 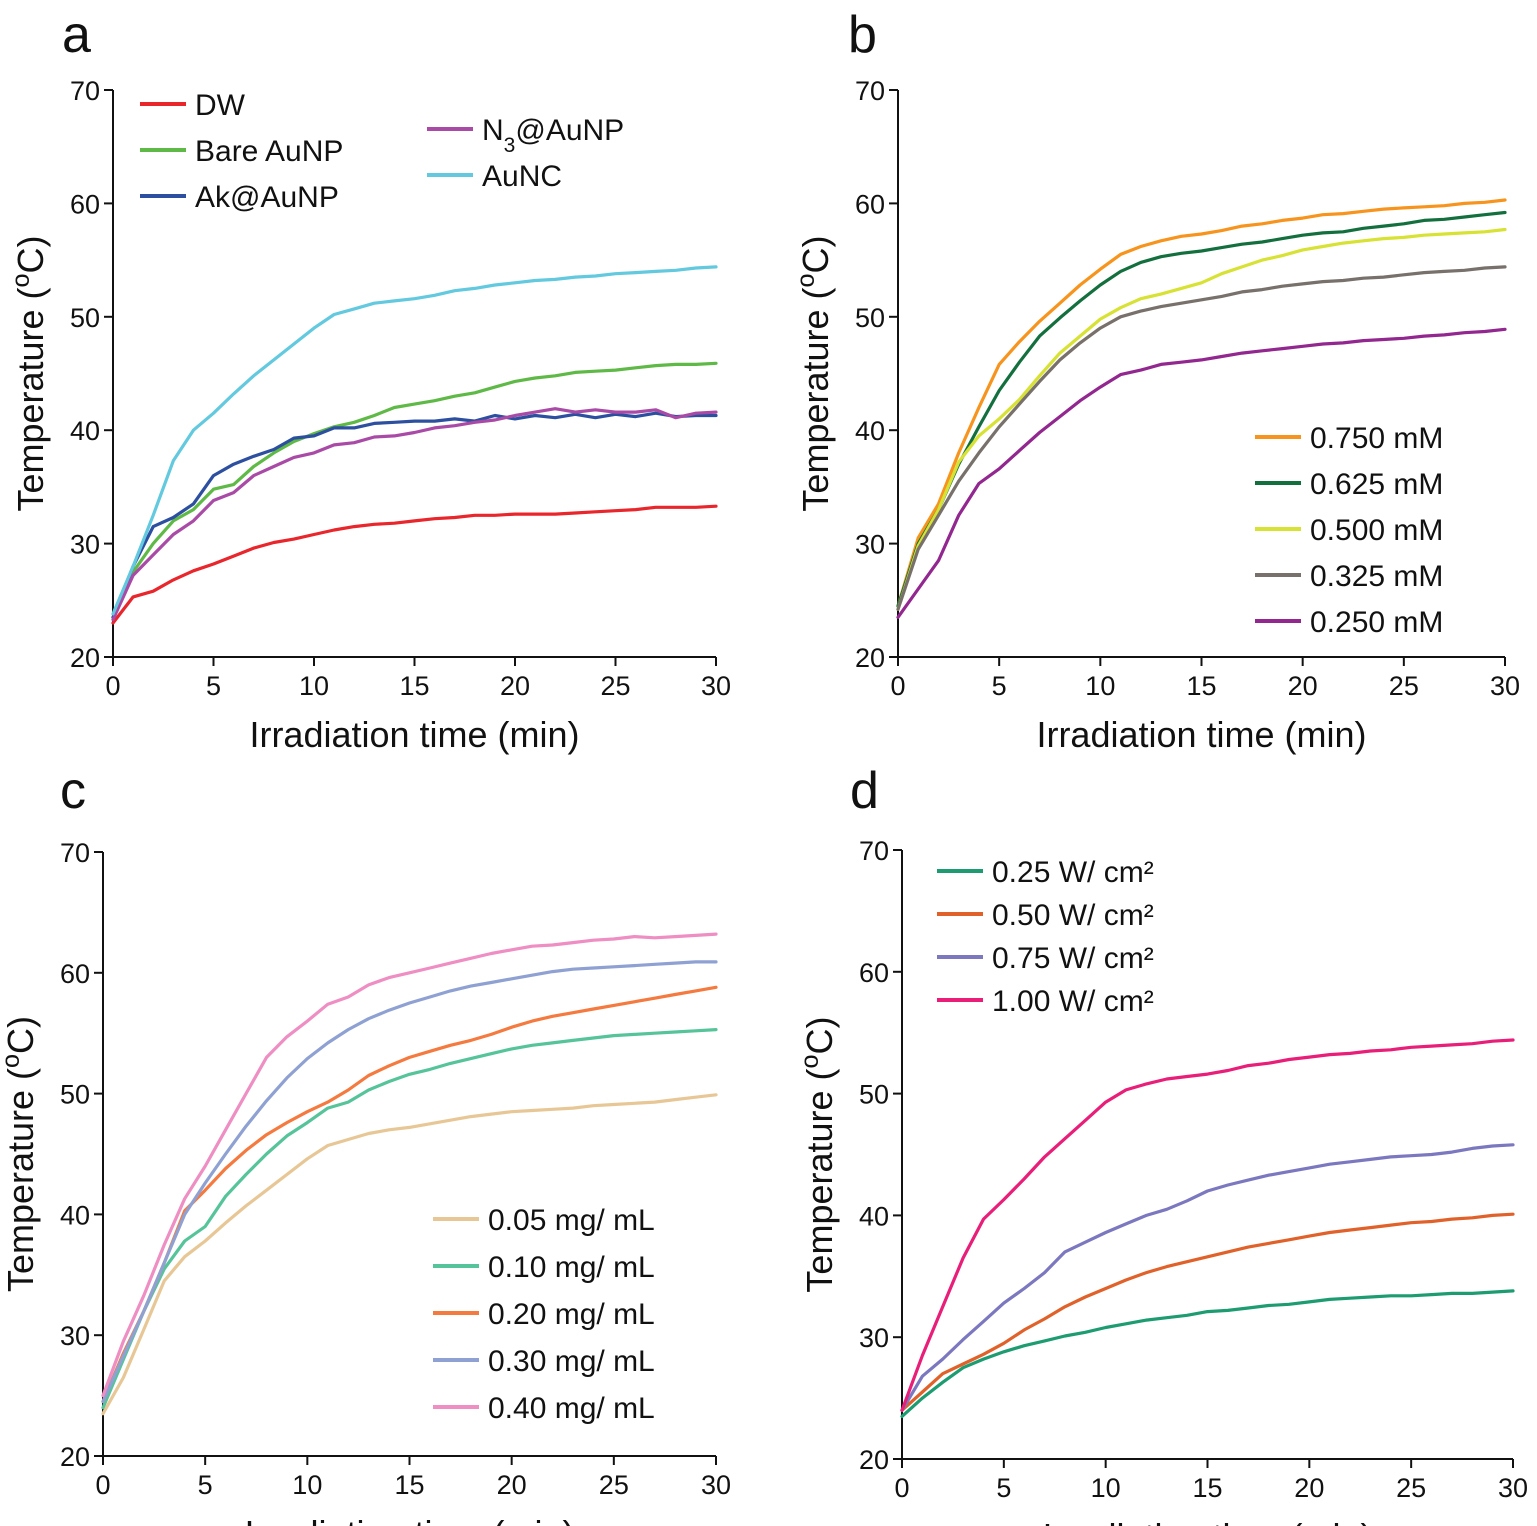 I want to click on legend-label: 0.40 mg/ mL, so click(x=571, y=1408).